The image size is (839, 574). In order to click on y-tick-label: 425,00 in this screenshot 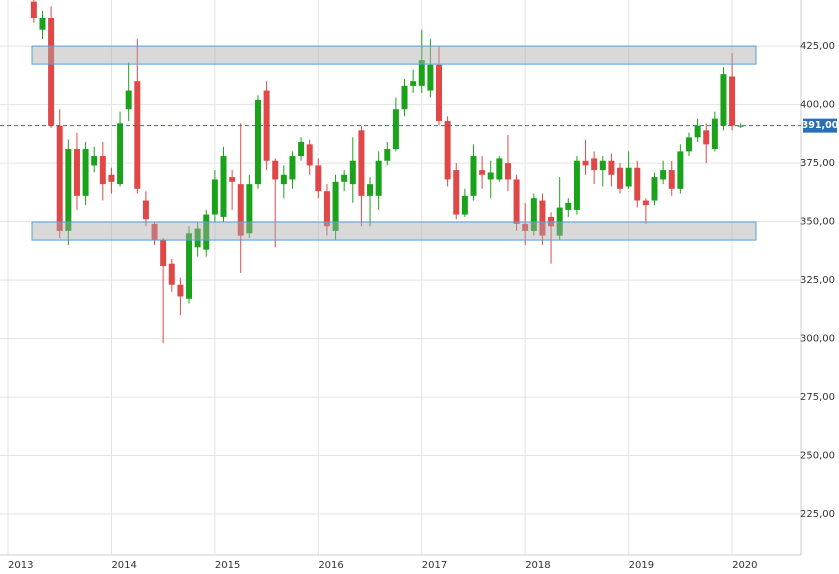, I will do `click(817, 46)`.